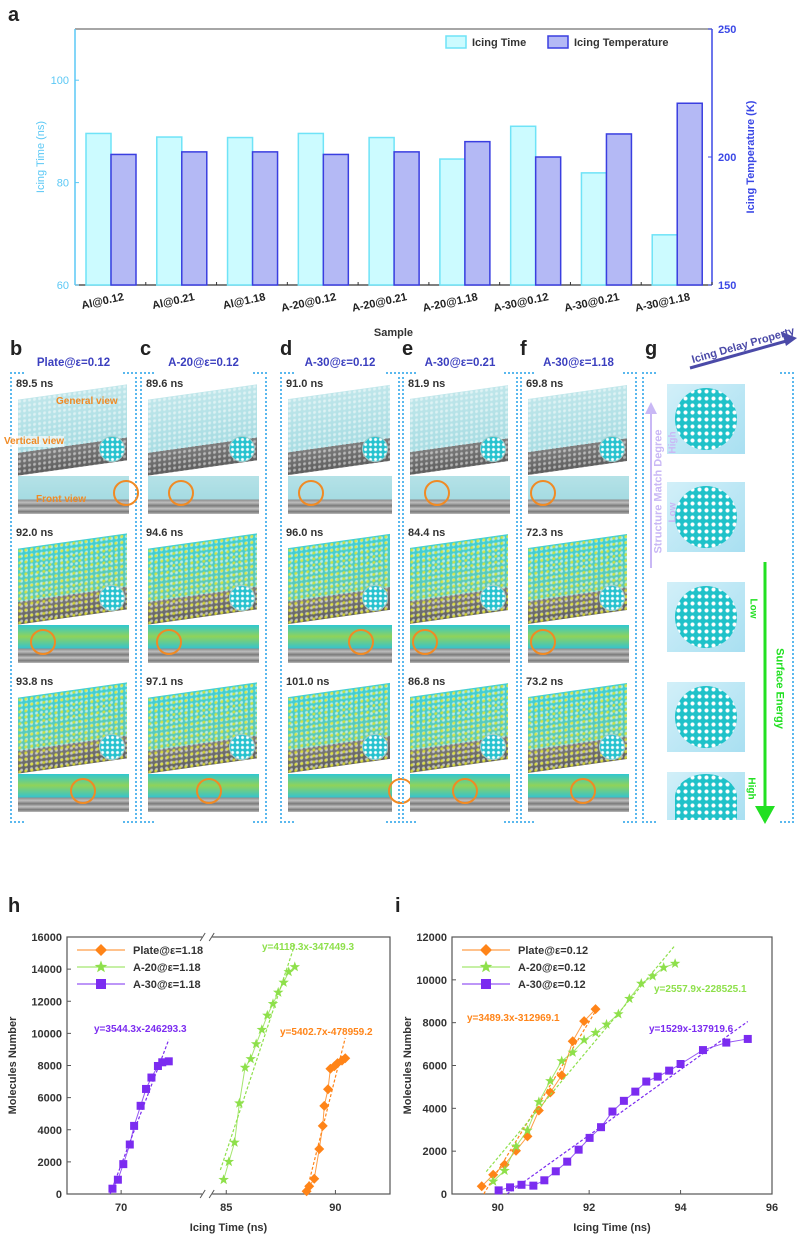 The height and width of the screenshot is (1248, 799). What do you see at coordinates (35, 682) in the screenshot?
I see `snapshot-time: 93.8 ns` at bounding box center [35, 682].